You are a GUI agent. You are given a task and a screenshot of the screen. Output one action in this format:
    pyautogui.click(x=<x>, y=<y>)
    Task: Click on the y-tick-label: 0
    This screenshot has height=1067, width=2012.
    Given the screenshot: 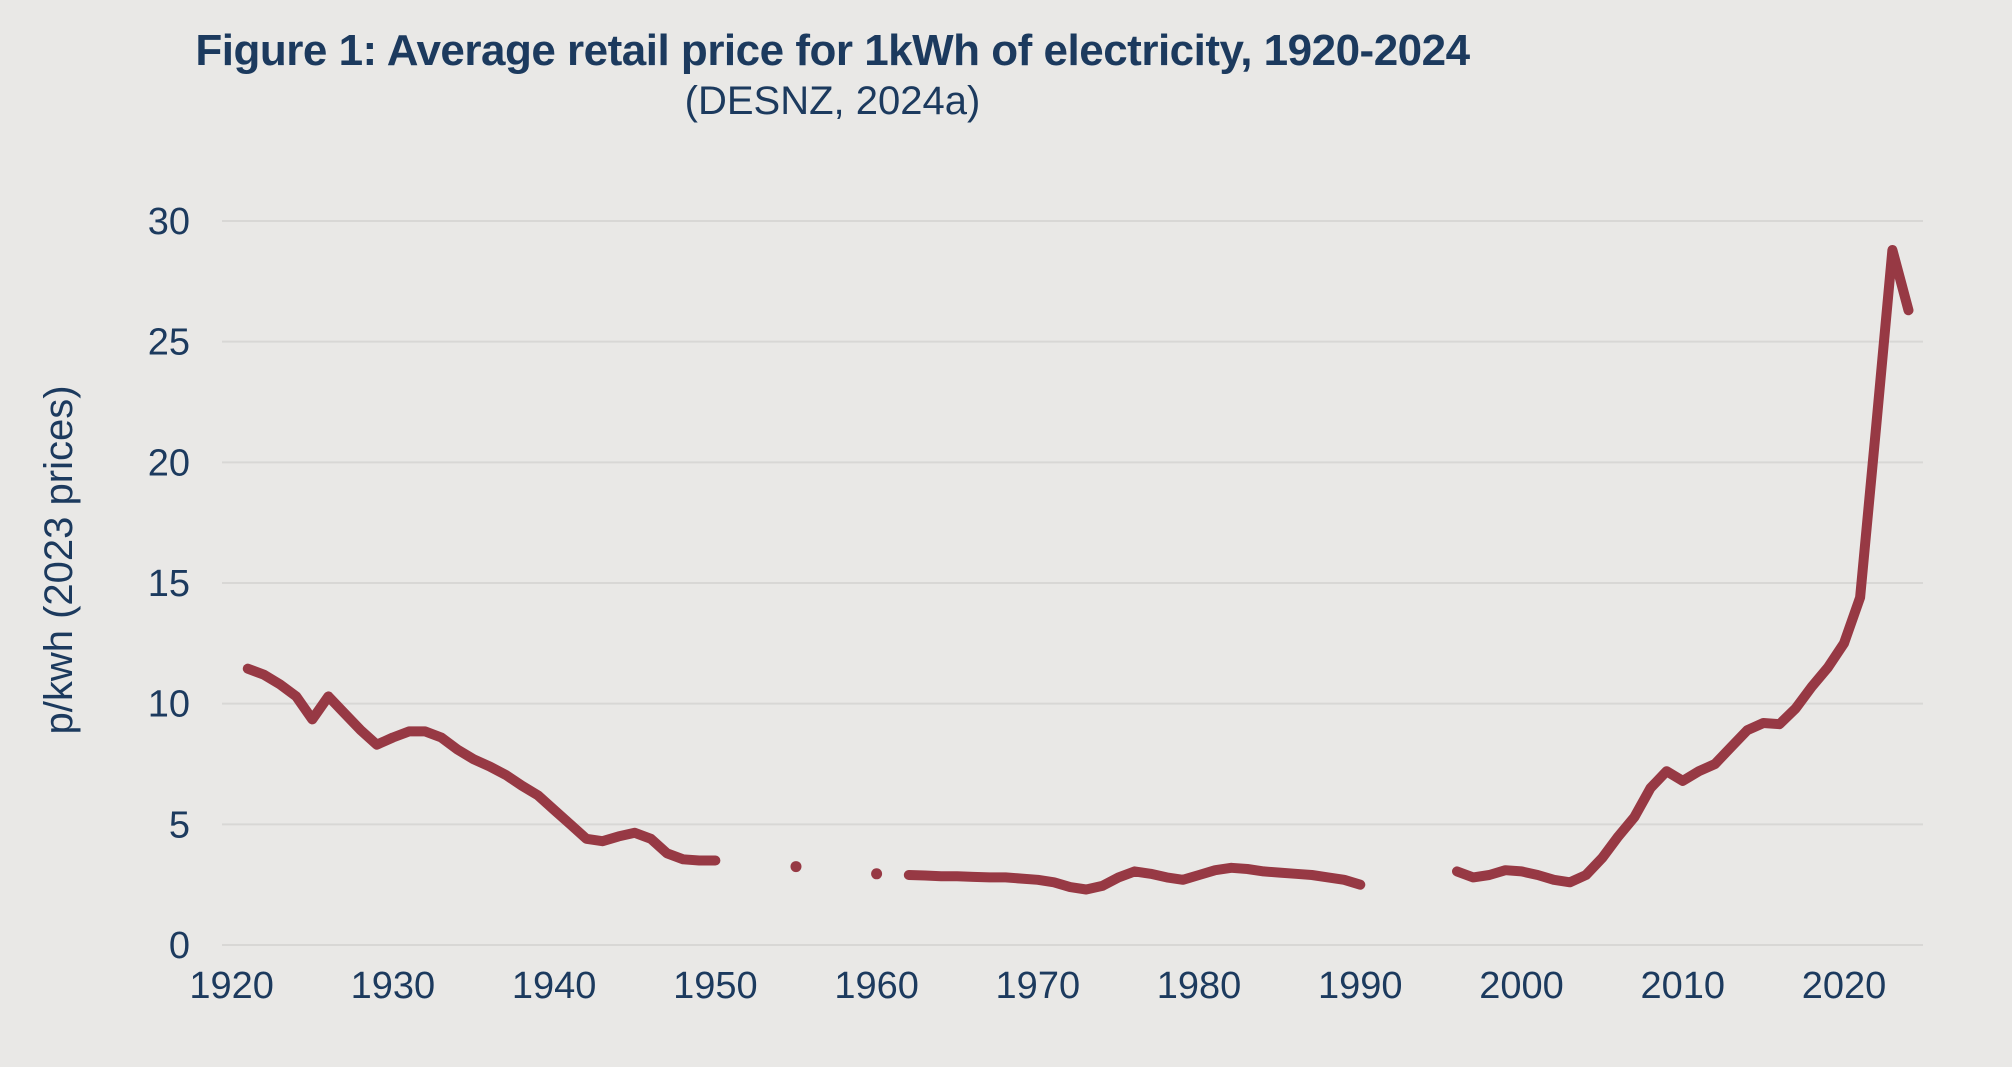 What is the action you would take?
    pyautogui.click(x=179, y=946)
    